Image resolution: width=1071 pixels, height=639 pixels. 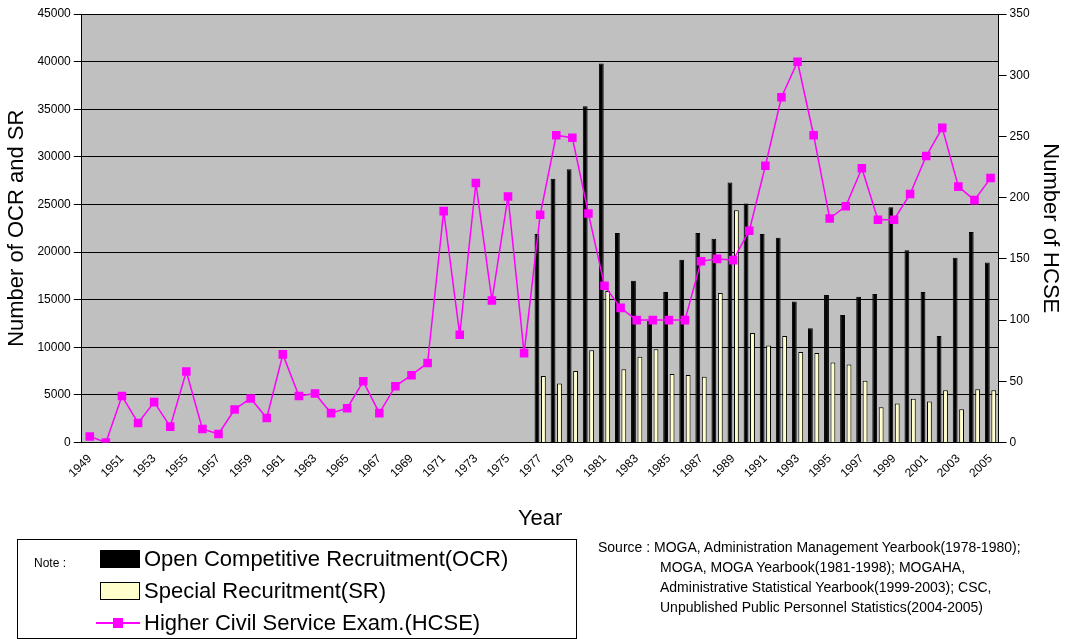 I want to click on y-axis-title: Number of OCR and SR, so click(x=16, y=228).